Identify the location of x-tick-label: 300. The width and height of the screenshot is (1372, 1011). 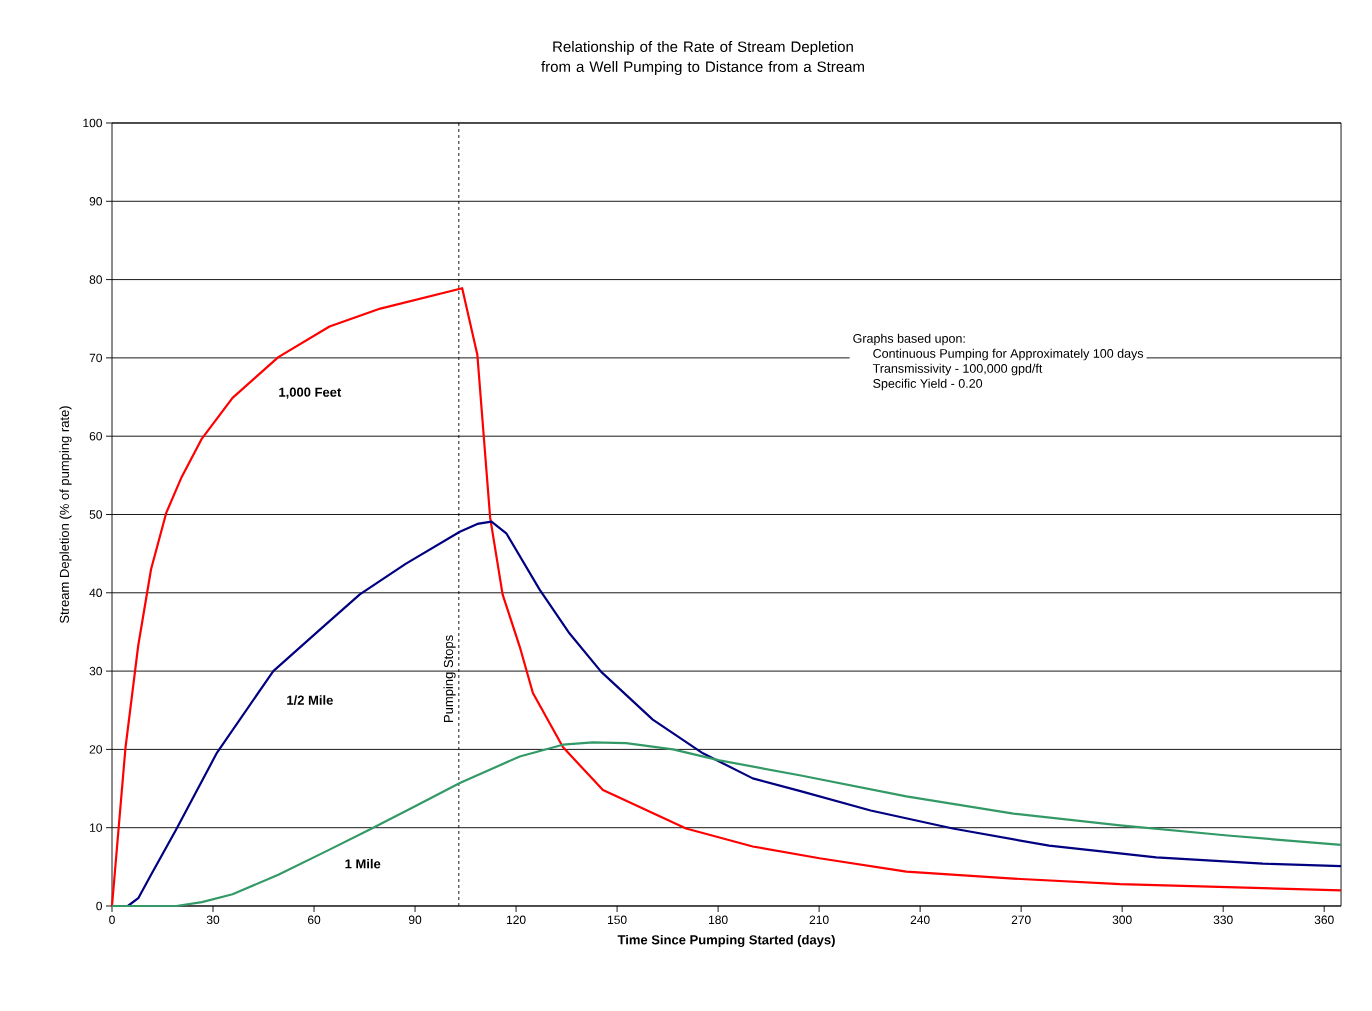
(1122, 920).